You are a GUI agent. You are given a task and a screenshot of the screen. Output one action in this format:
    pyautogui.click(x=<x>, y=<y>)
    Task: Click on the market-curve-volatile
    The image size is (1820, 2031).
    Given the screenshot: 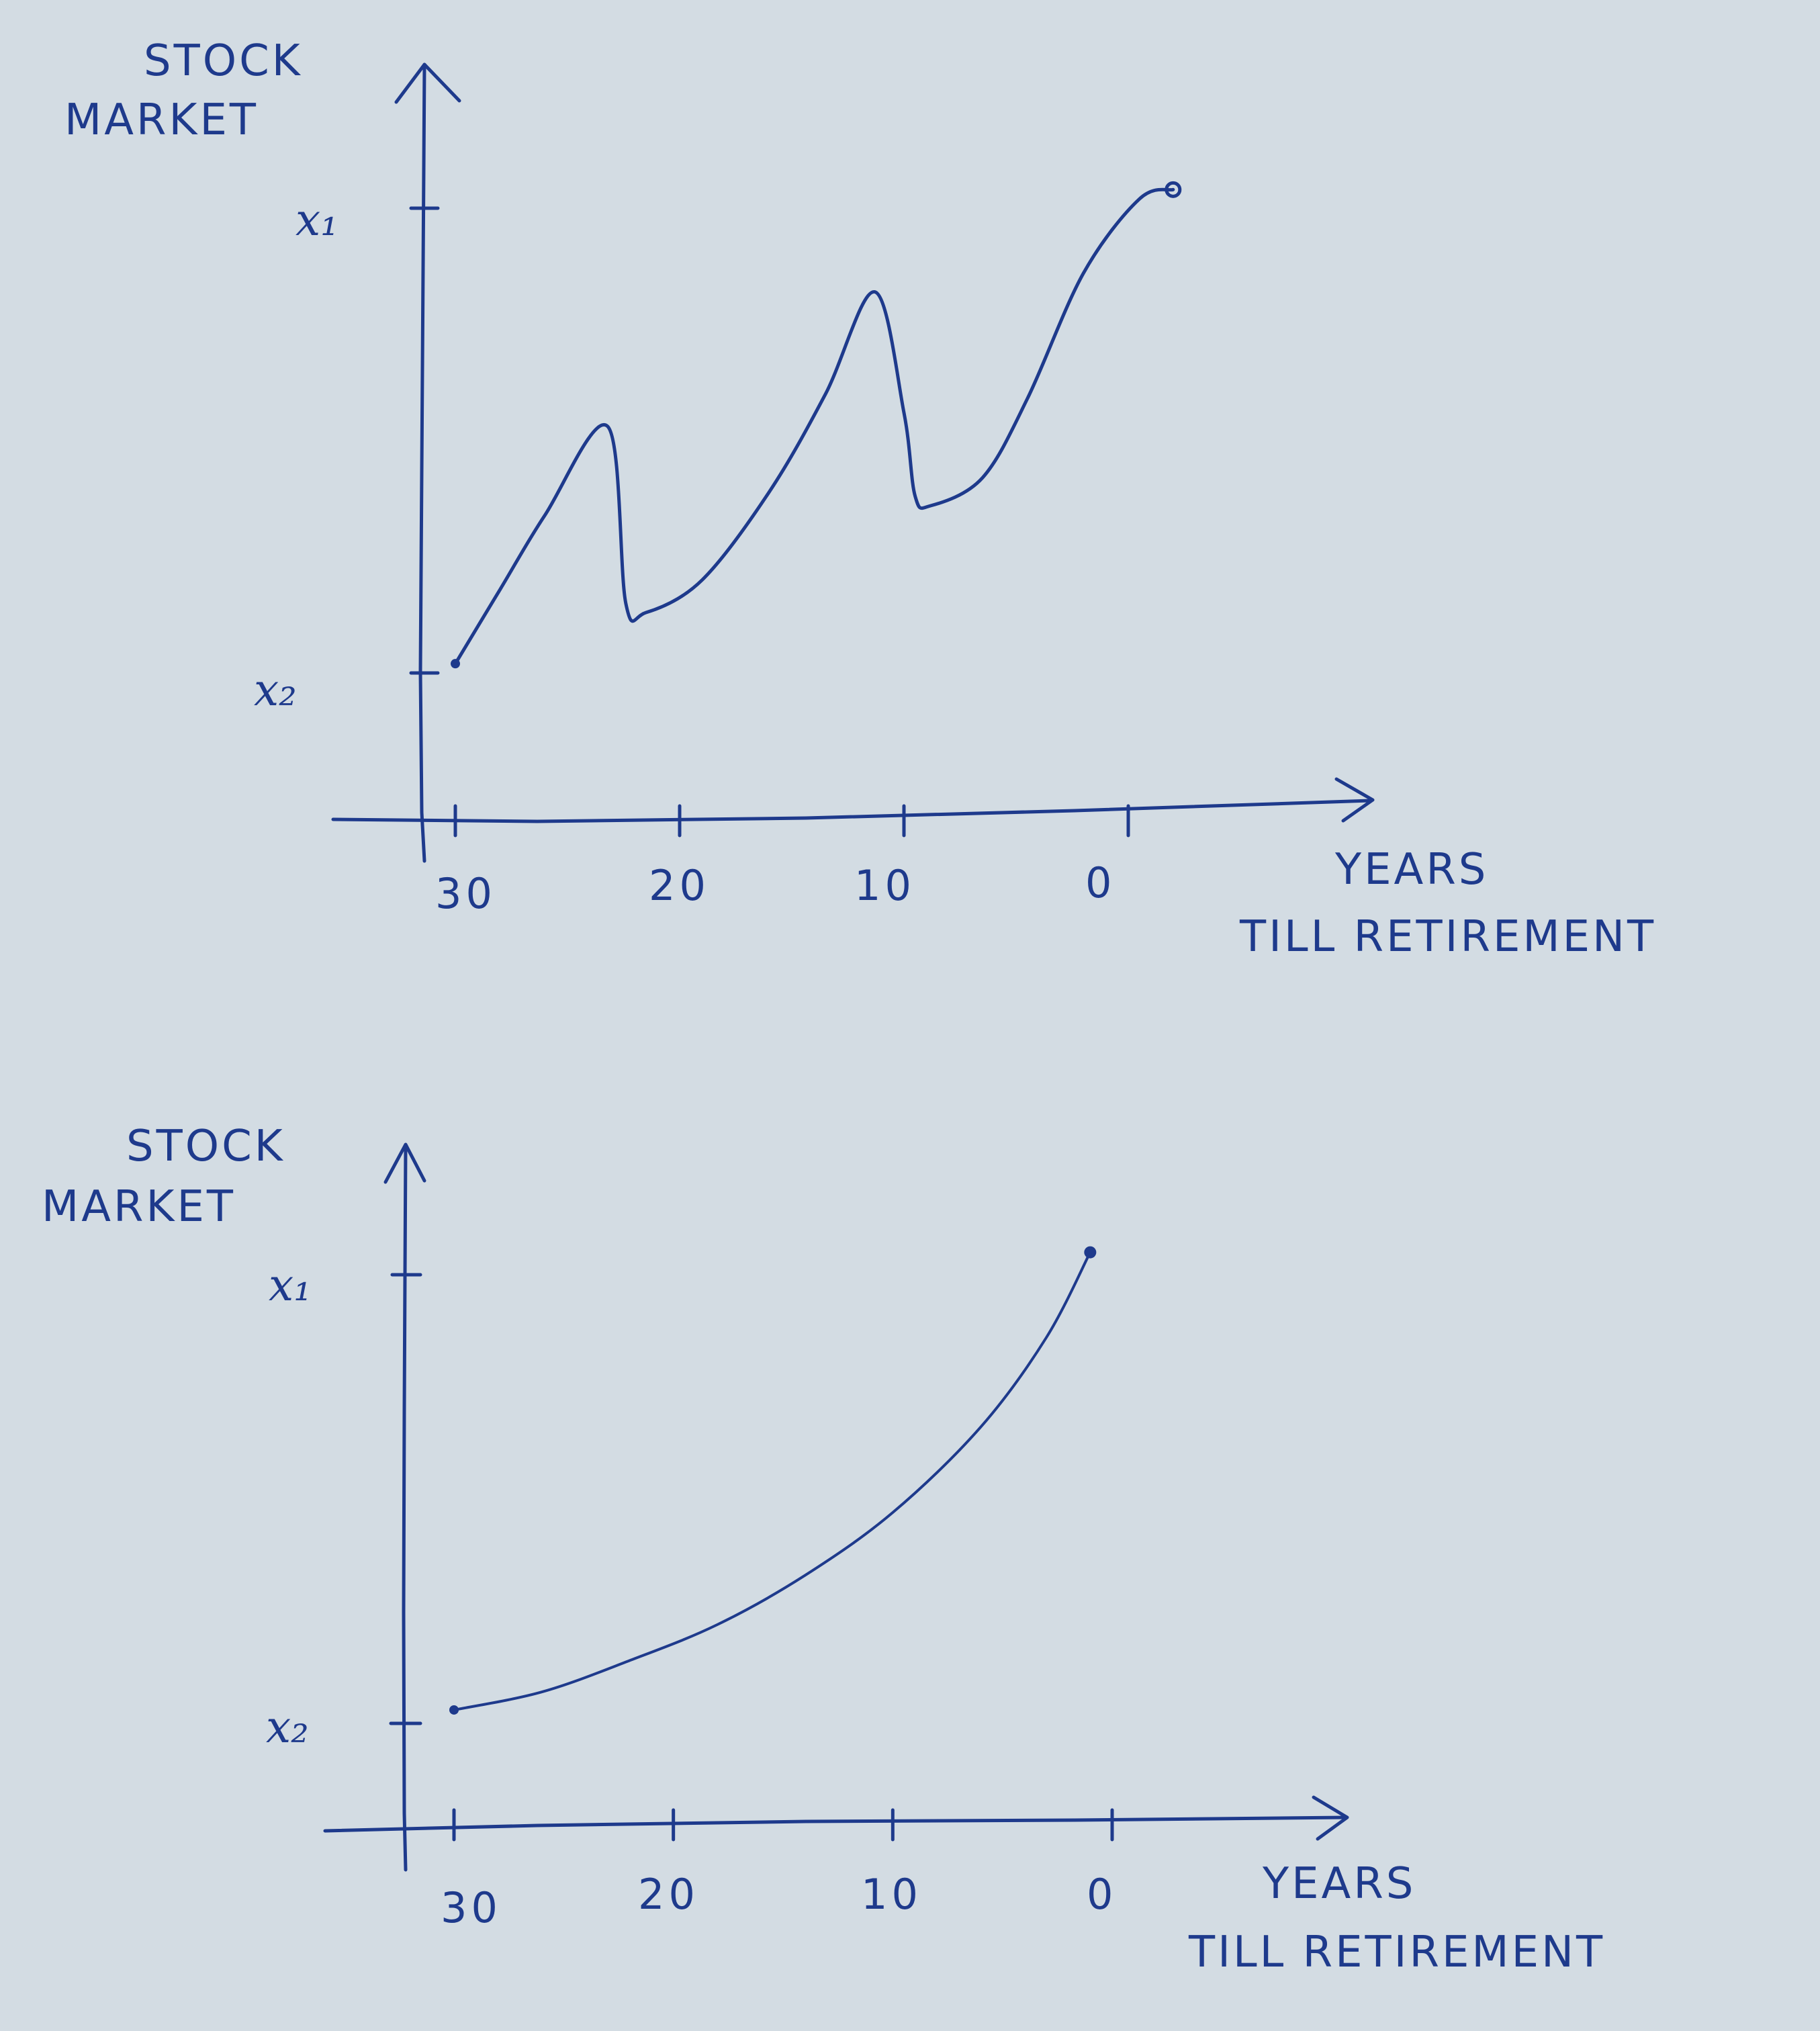 What is the action you would take?
    pyautogui.click(x=814, y=426)
    